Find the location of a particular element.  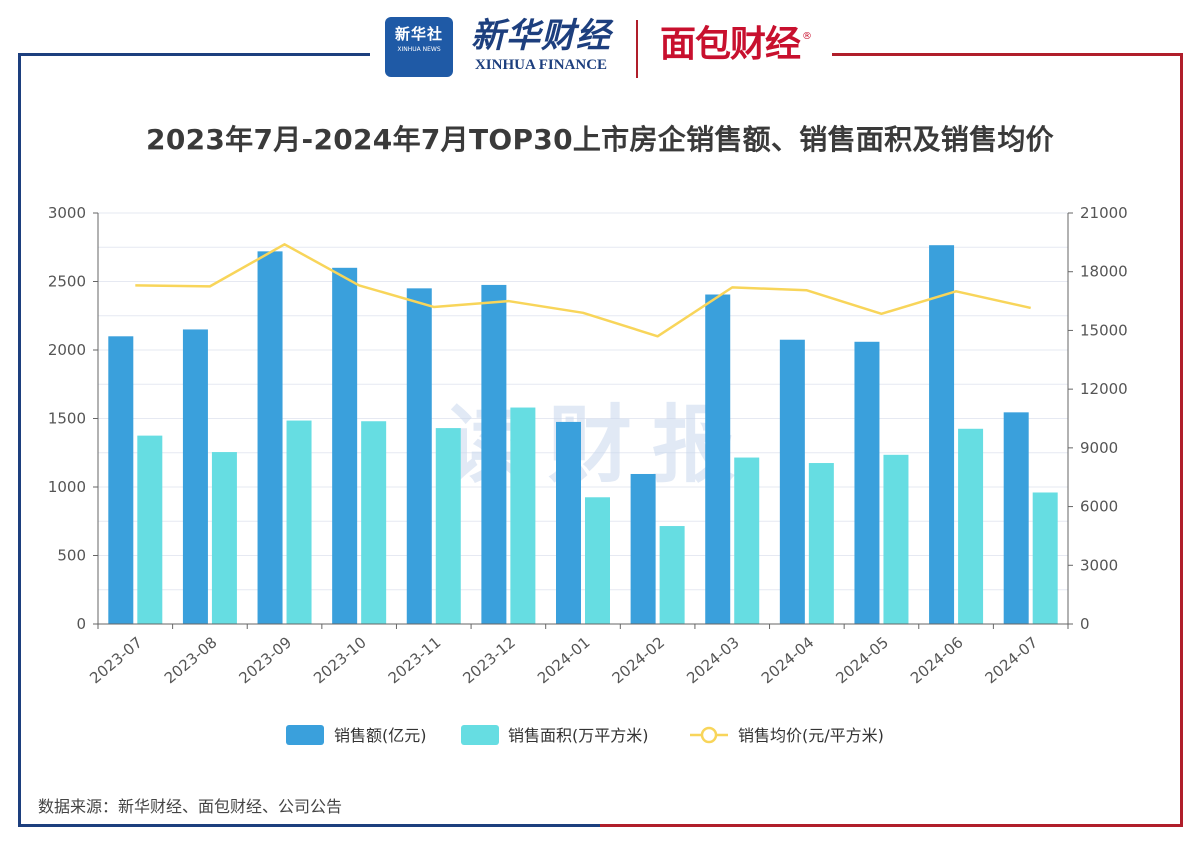

y-left-tick-label: 0 is located at coordinates (81, 624).